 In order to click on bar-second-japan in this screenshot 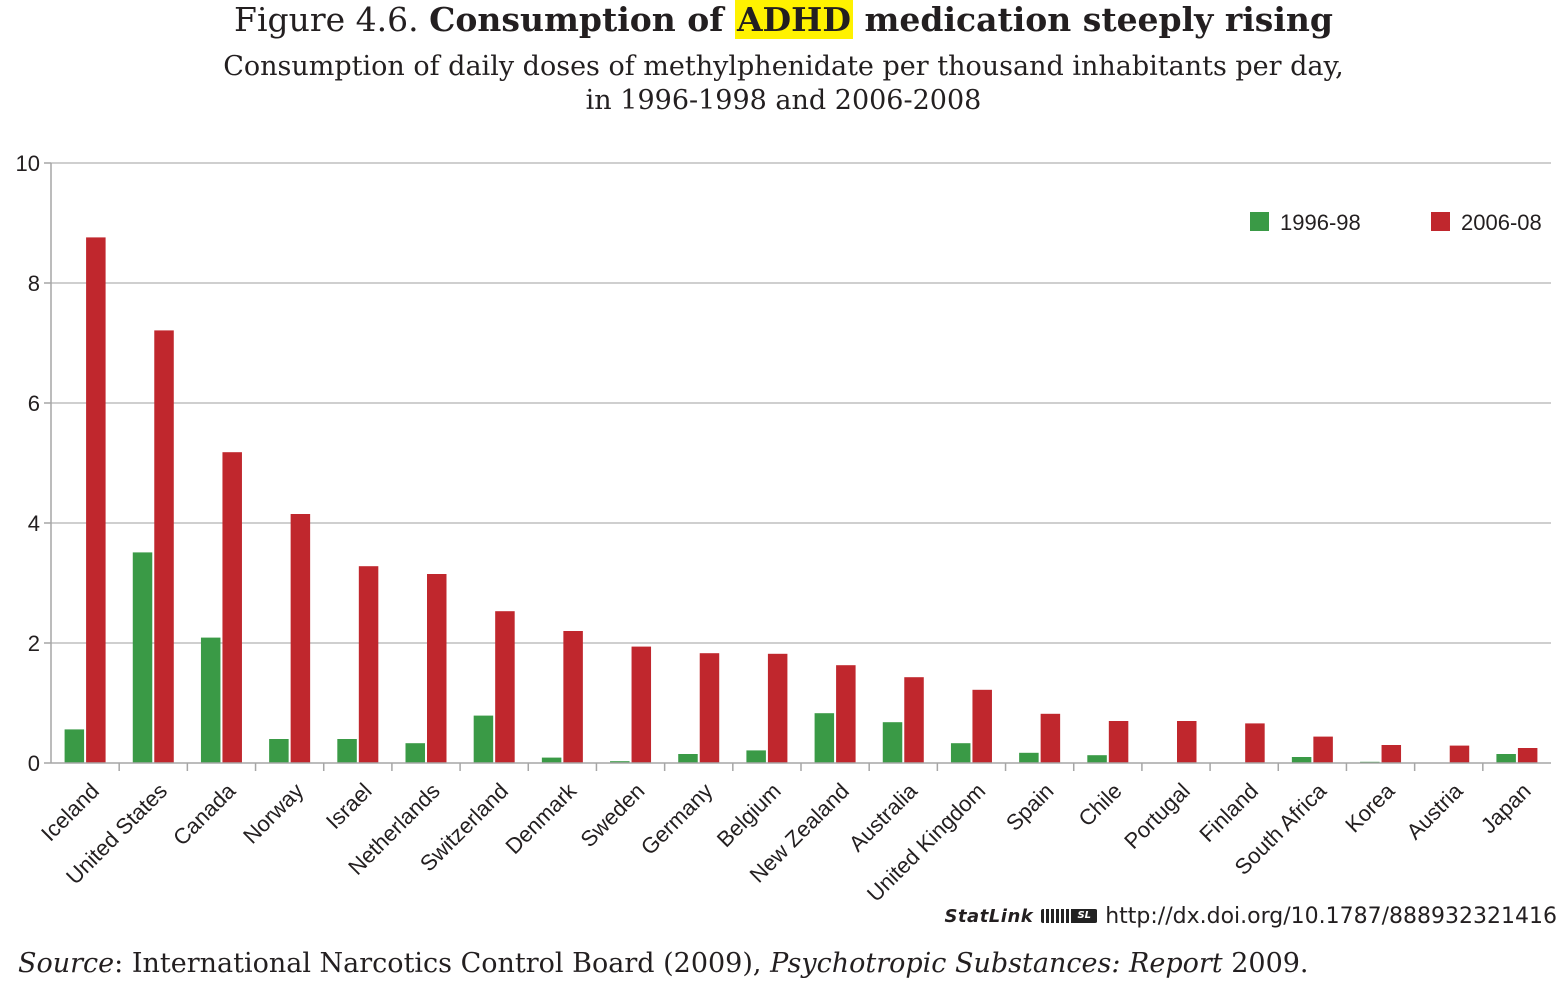, I will do `click(1527, 755)`.